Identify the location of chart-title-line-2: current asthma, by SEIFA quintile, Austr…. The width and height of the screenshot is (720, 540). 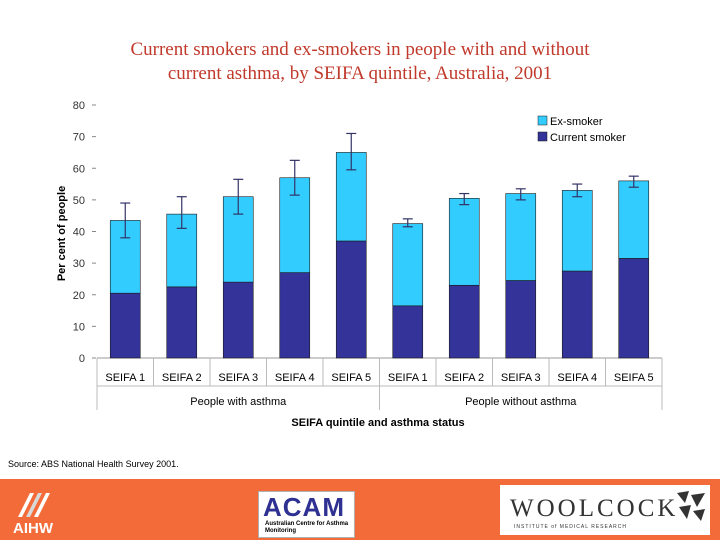
(360, 73).